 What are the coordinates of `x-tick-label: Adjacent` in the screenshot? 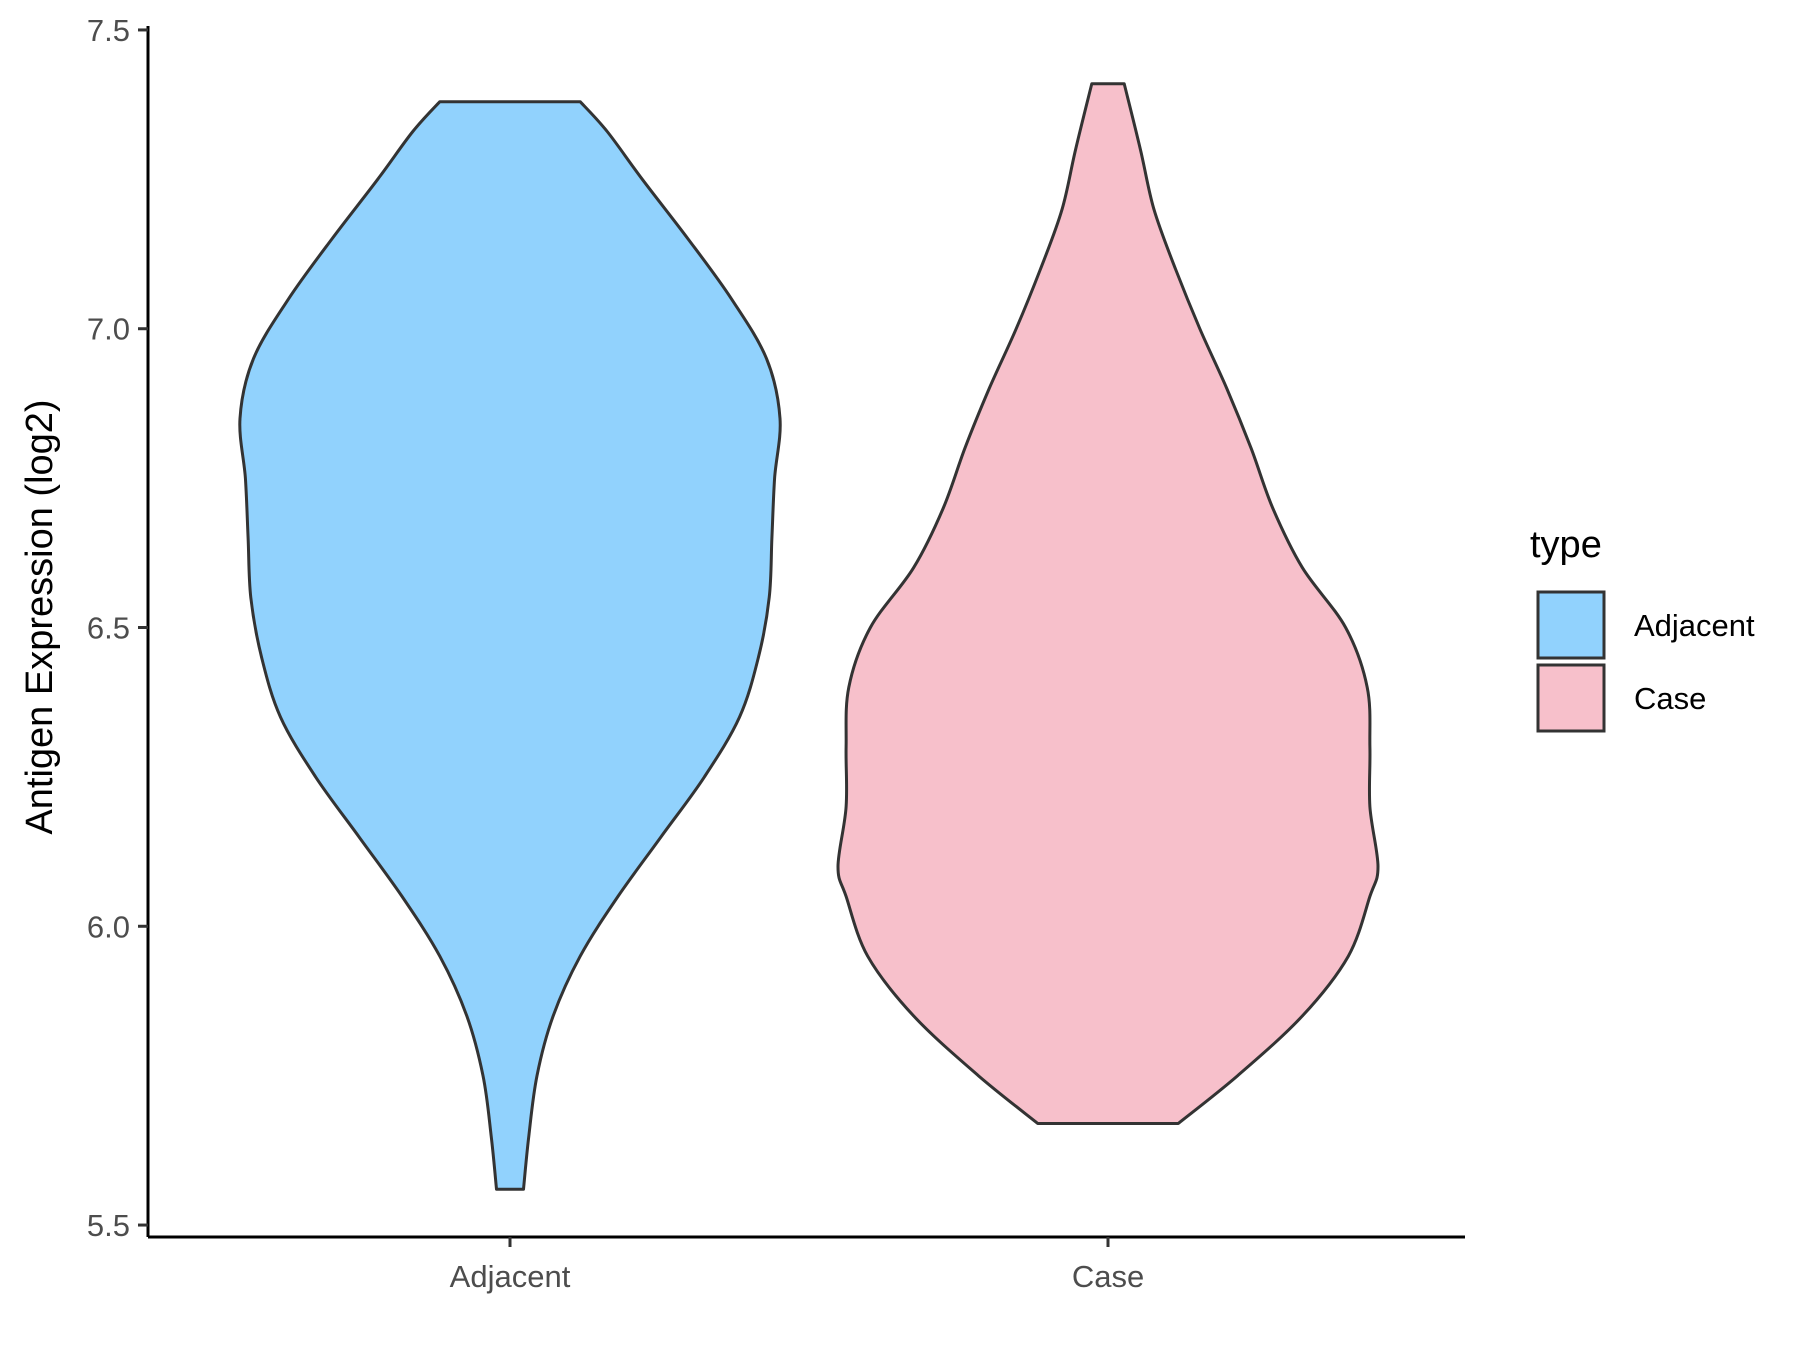 It's located at (510, 1276).